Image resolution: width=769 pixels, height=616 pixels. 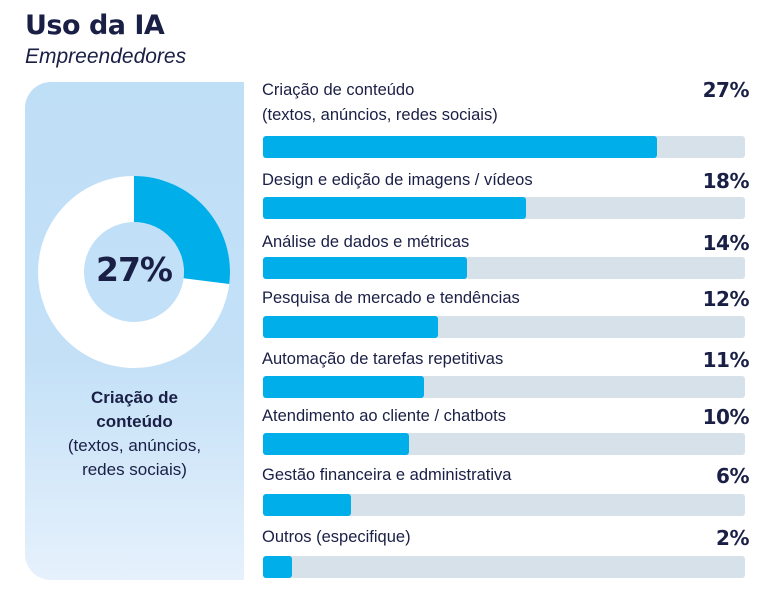 What do you see at coordinates (336, 537) in the screenshot?
I see `bar-category-label: Outros (especifique)` at bounding box center [336, 537].